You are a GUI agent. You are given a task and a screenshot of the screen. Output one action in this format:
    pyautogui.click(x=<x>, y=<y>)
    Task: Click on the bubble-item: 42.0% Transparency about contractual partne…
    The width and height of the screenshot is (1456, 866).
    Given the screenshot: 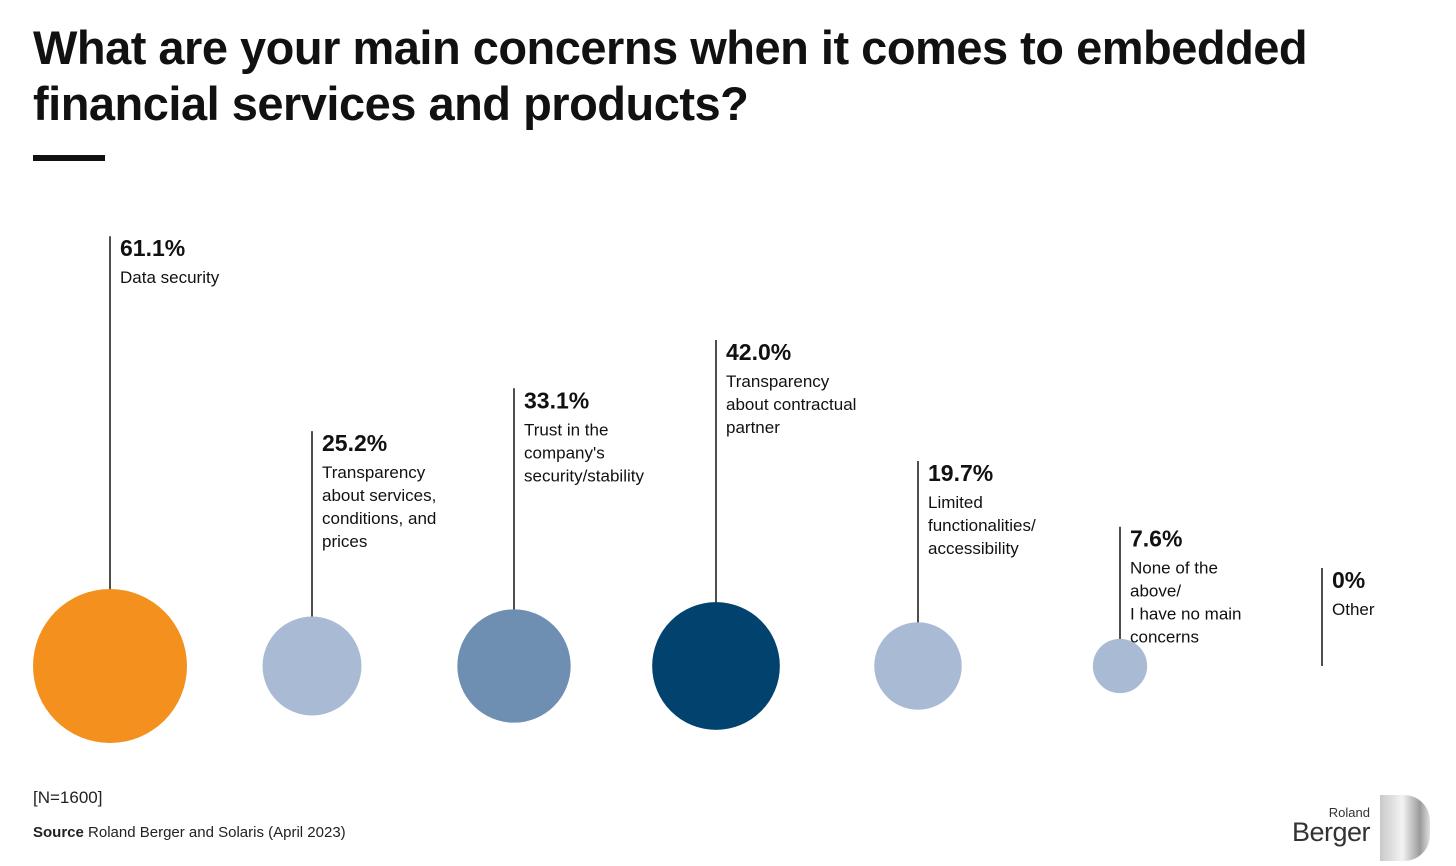 What is the action you would take?
    pyautogui.click(x=754, y=534)
    